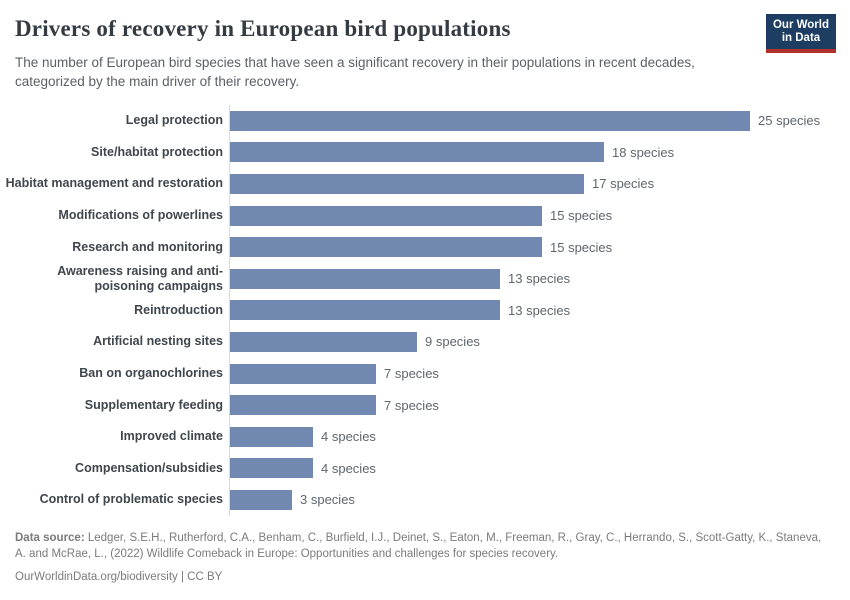 The width and height of the screenshot is (850, 600). What do you see at coordinates (623, 184) in the screenshot?
I see `value-label: 17 species` at bounding box center [623, 184].